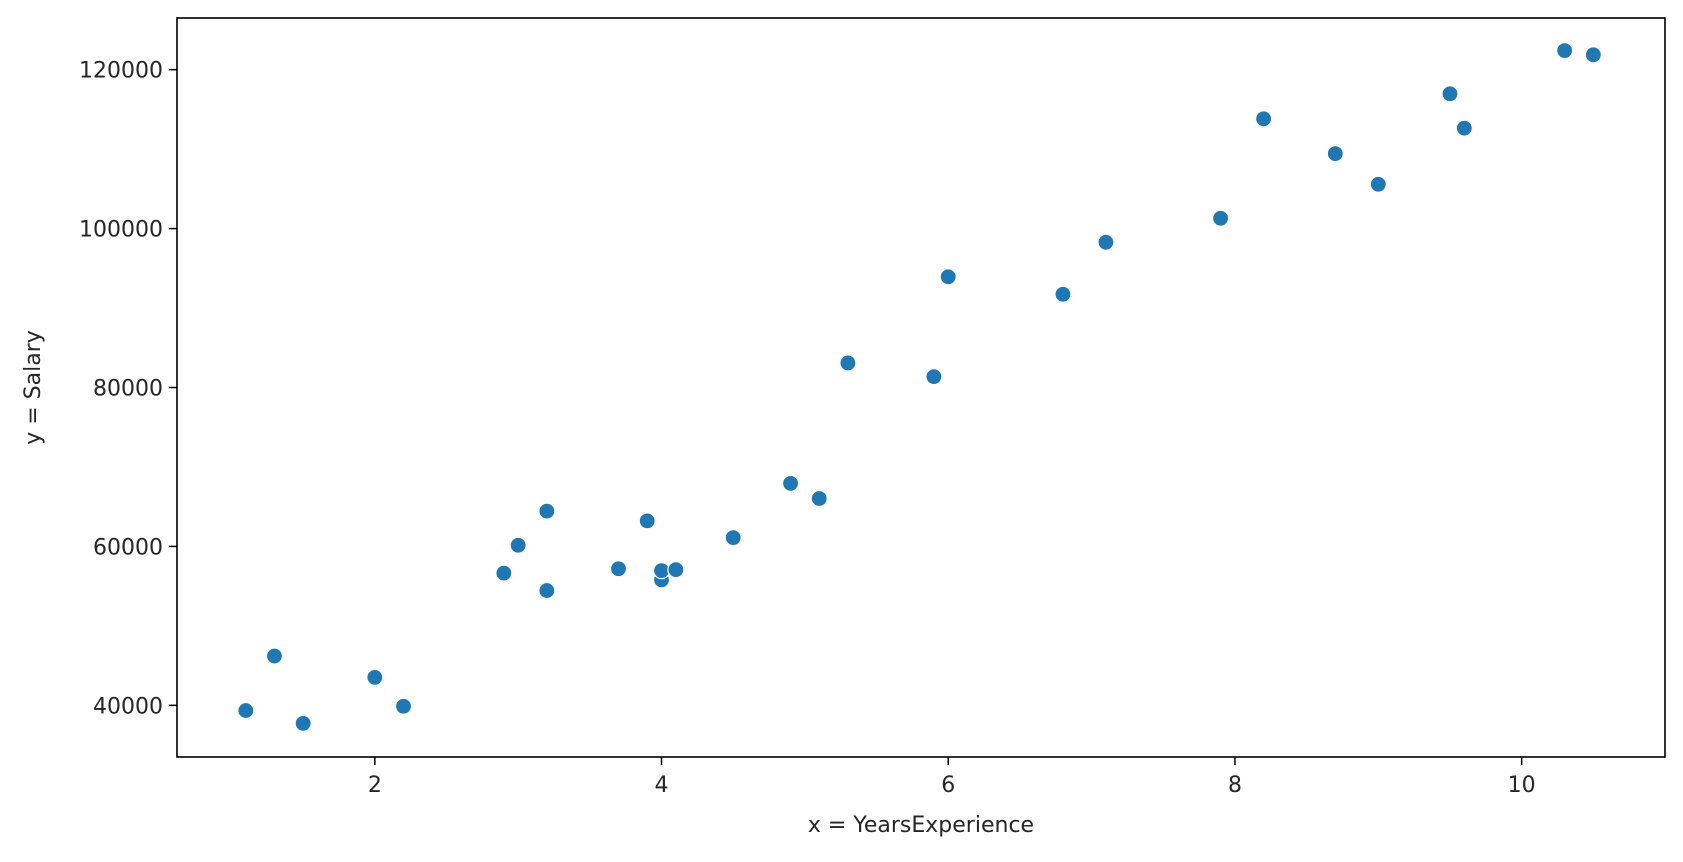 This screenshot has height=862, width=1683. Describe the element at coordinates (1522, 785) in the screenshot. I see `x-tick-label: 10` at that location.